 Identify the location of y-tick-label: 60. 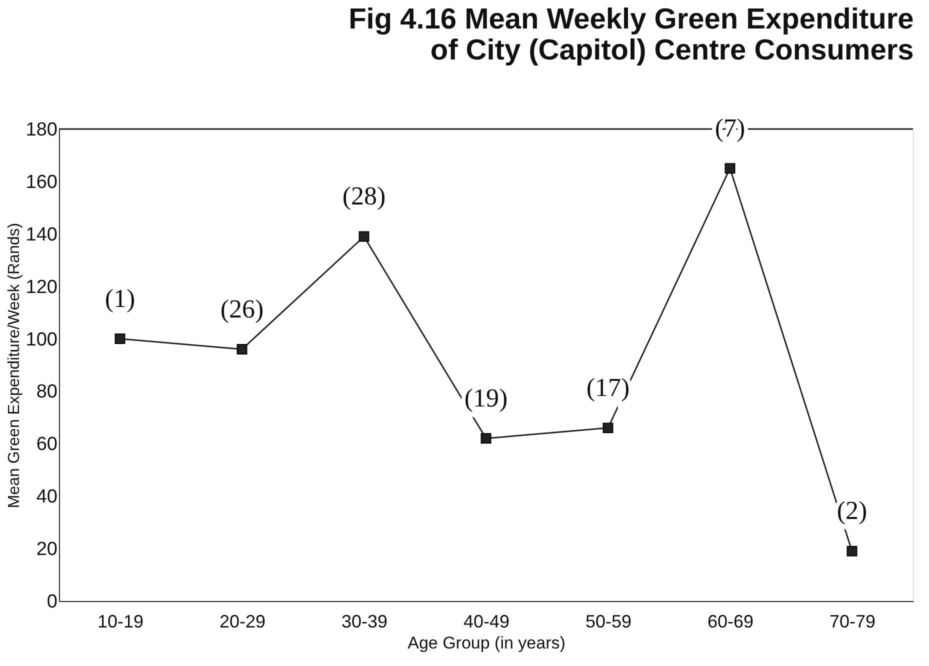
(47, 445).